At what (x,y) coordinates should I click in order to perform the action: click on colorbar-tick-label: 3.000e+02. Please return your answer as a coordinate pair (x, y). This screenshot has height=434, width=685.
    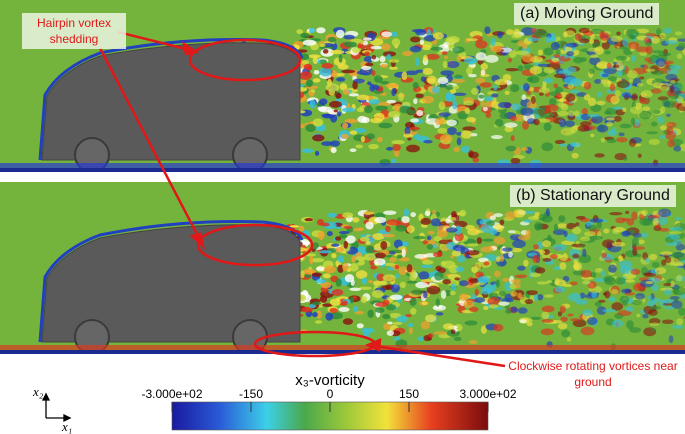
    Looking at the image, I should click on (487, 394).